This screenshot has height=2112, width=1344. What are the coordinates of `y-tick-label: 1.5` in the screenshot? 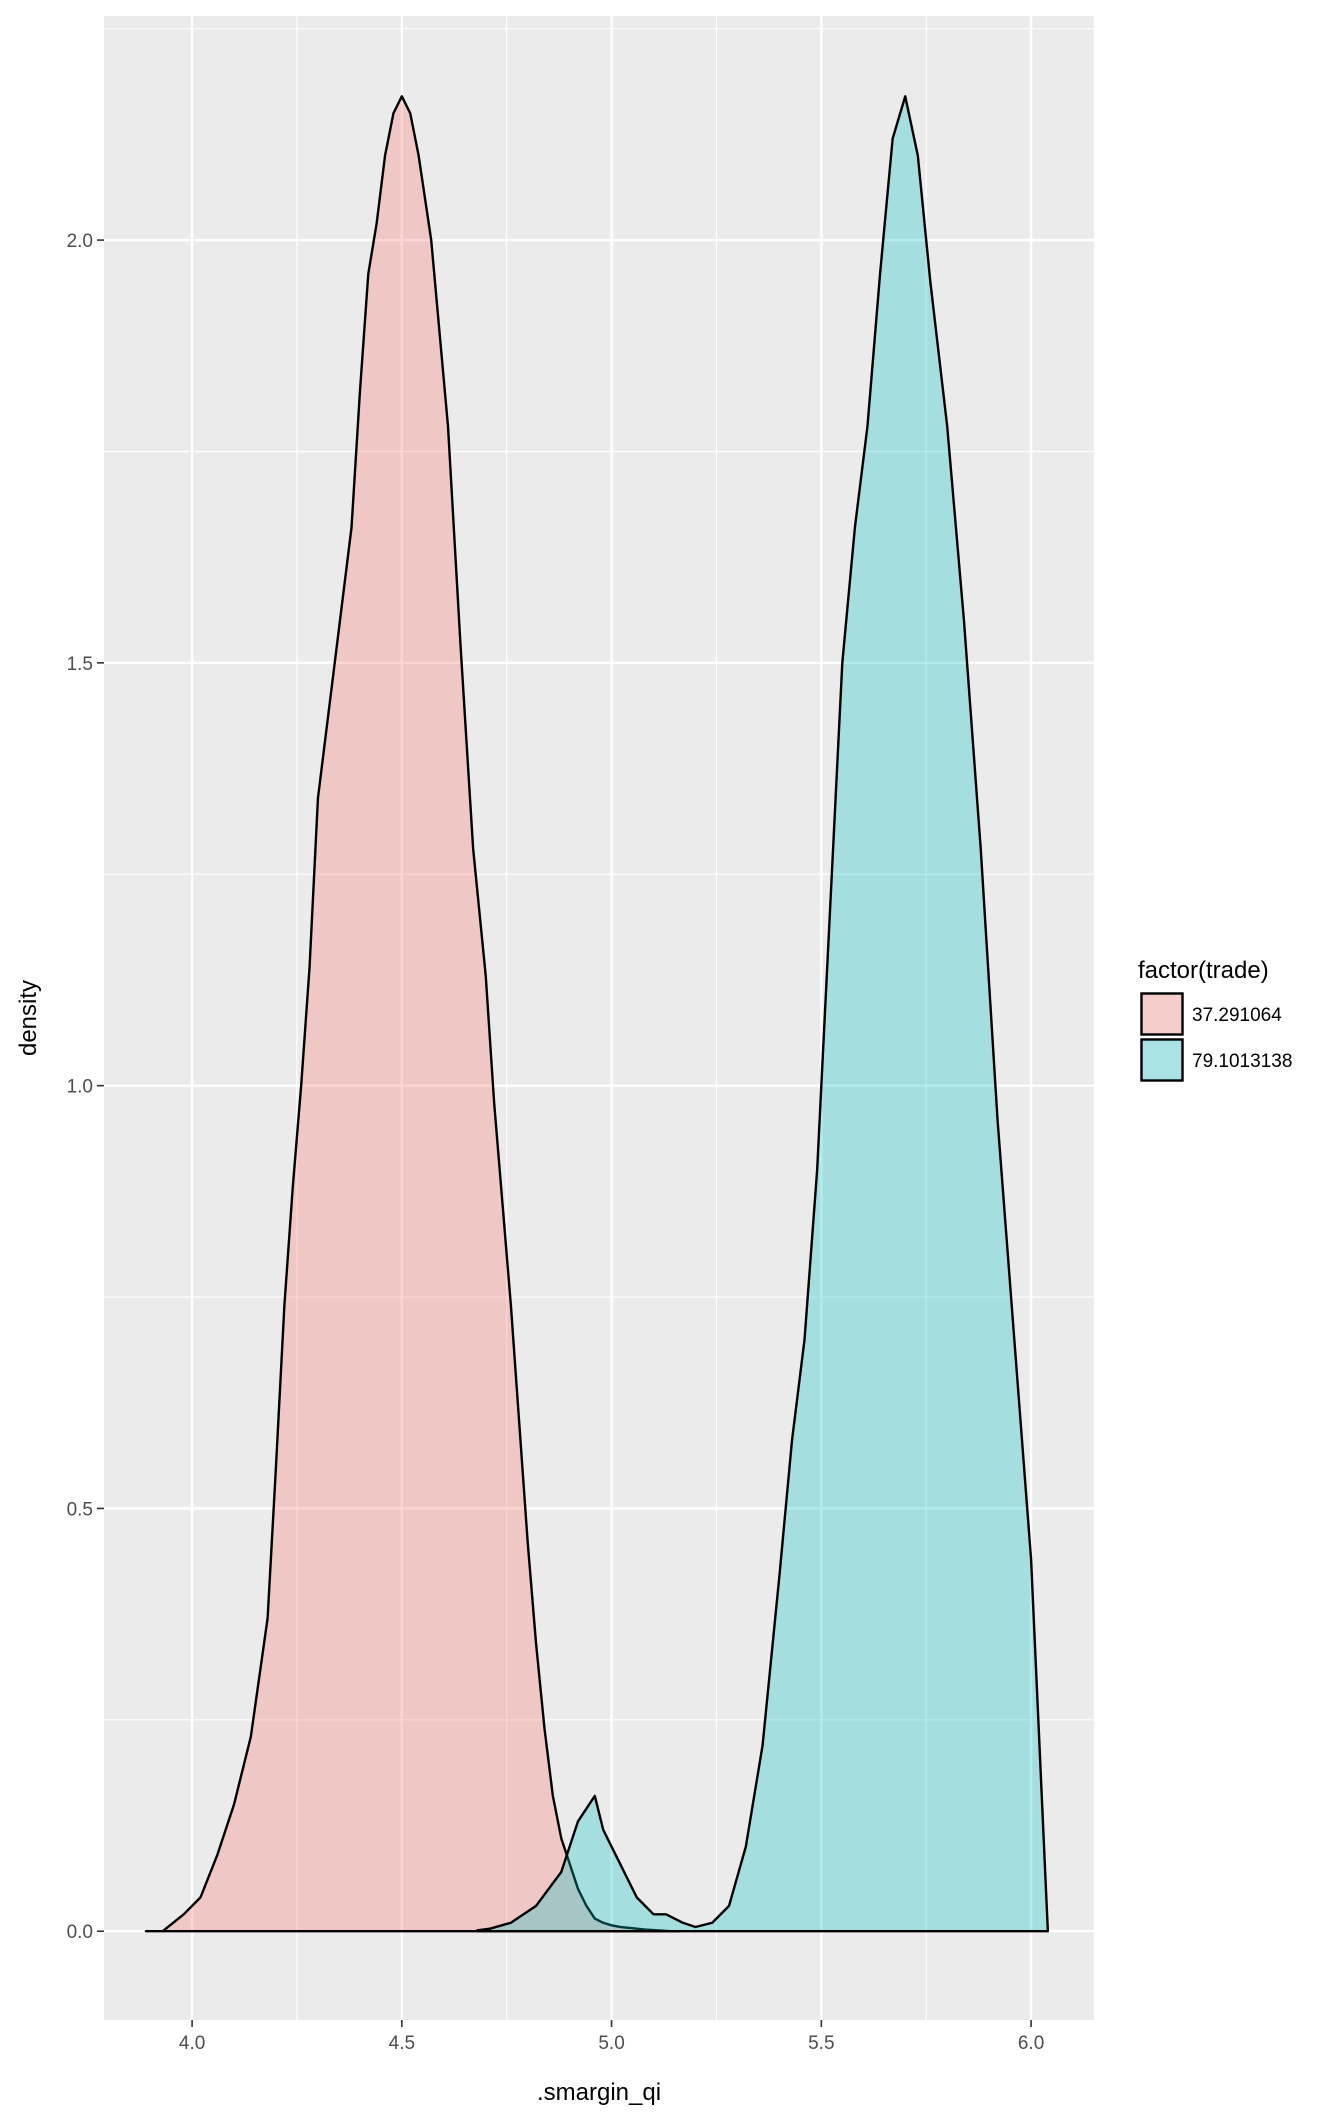 It's located at (80, 664).